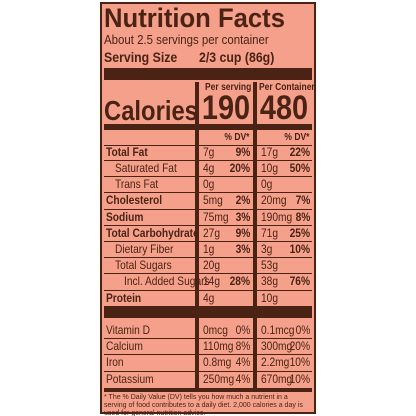 The image size is (416, 416). Describe the element at coordinates (299, 168) in the screenshot. I see `daily-value: 50%` at that location.